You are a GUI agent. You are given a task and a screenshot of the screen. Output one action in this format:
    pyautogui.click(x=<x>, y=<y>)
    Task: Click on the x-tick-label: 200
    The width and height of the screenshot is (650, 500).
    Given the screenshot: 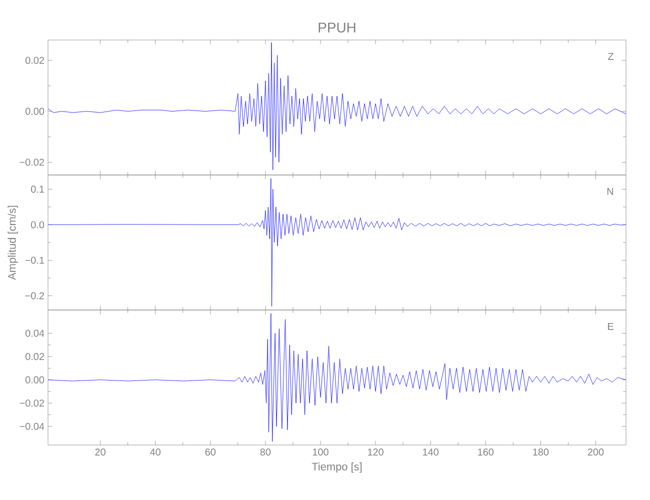 What is the action you would take?
    pyautogui.click(x=596, y=452)
    